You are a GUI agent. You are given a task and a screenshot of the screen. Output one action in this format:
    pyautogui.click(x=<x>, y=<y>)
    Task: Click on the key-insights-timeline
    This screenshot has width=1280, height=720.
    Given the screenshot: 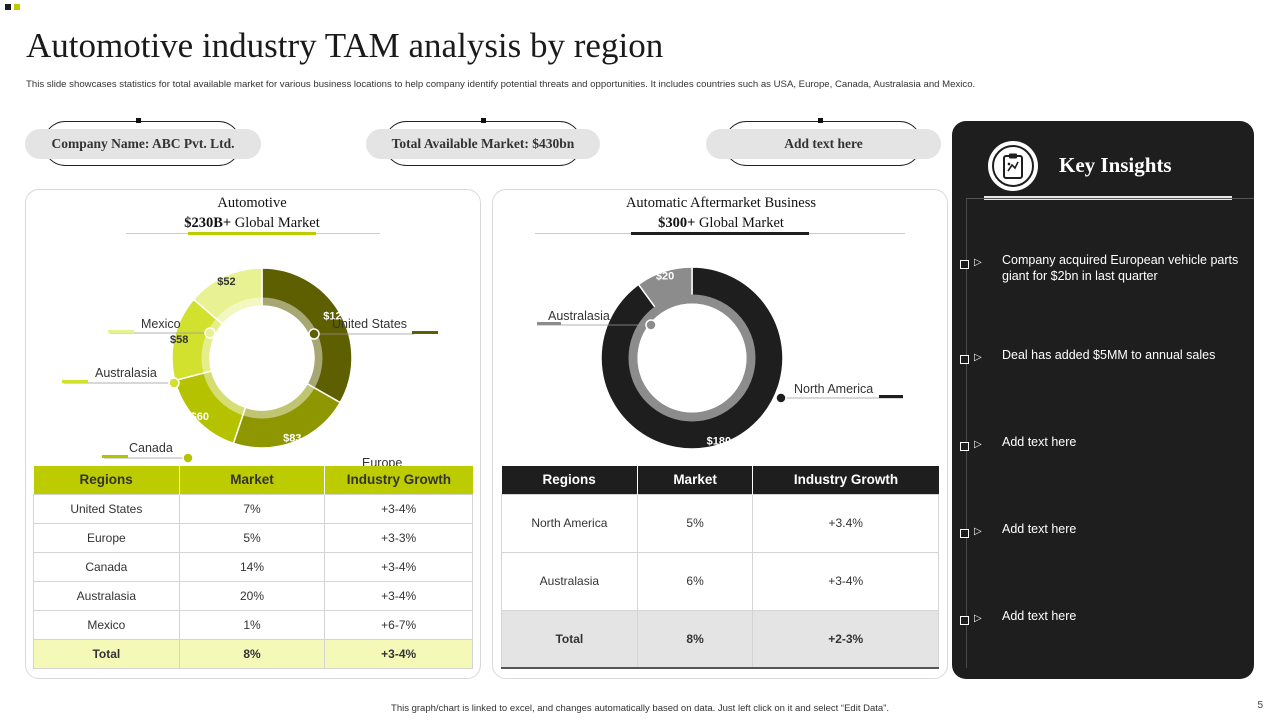 What is the action you would take?
    pyautogui.click(x=966, y=433)
    